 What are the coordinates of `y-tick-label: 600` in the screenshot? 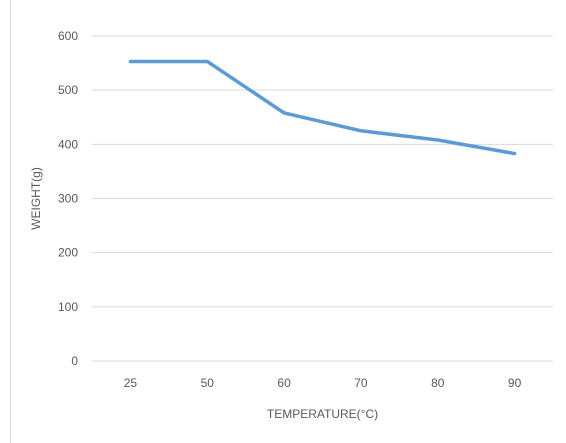 It's located at (68, 36).